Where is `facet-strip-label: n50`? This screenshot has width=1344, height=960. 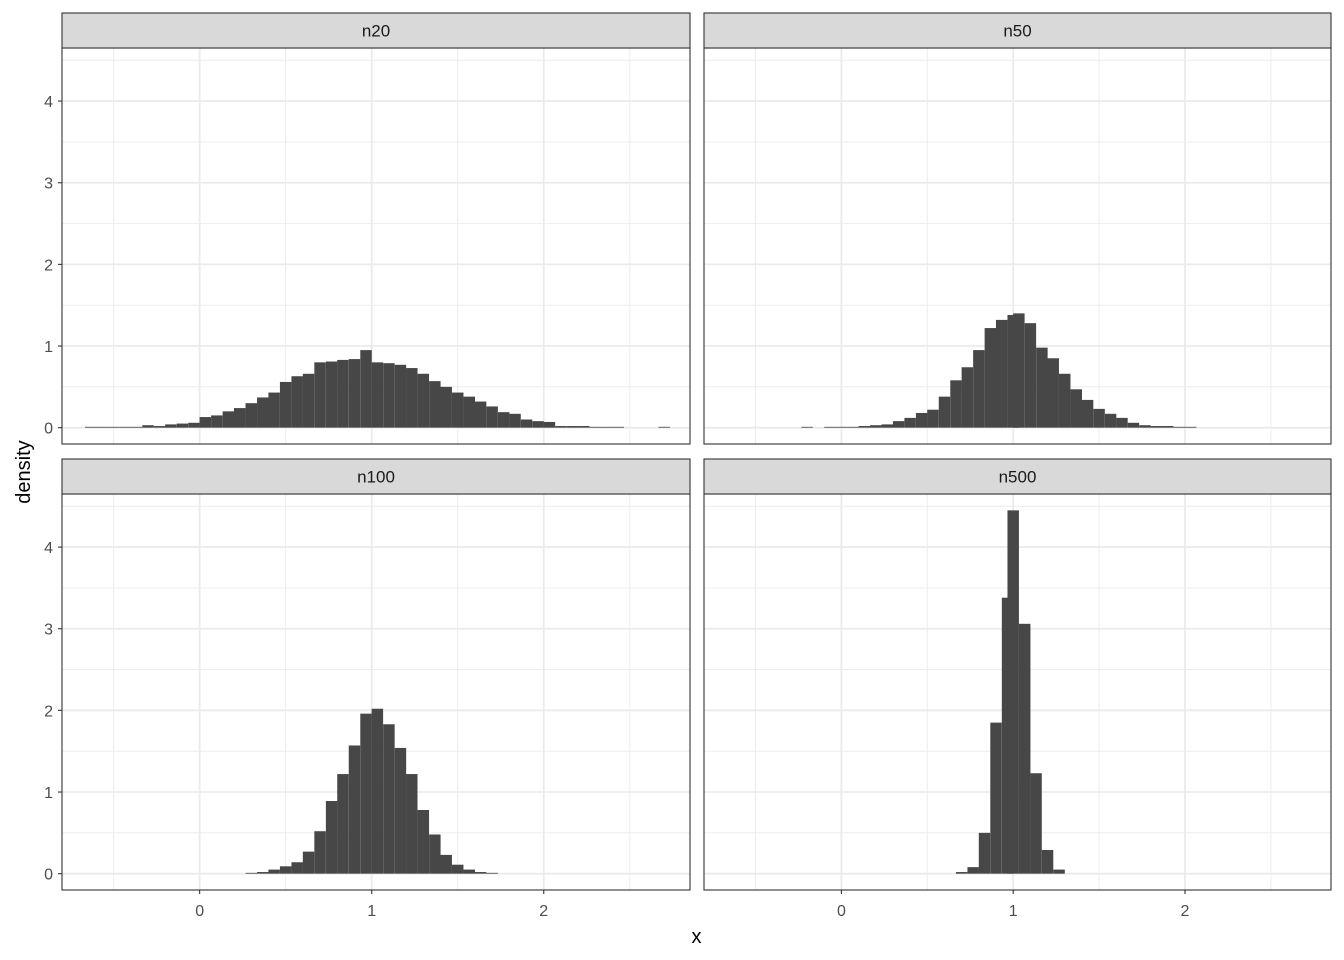 facet-strip-label: n50 is located at coordinates (1017, 31).